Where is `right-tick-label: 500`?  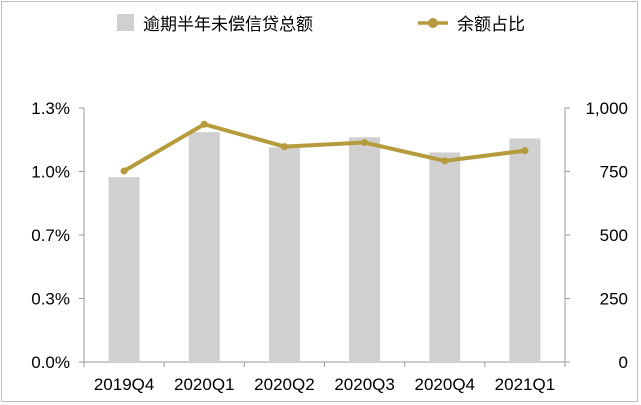
right-tick-label: 500 is located at coordinates (614, 235).